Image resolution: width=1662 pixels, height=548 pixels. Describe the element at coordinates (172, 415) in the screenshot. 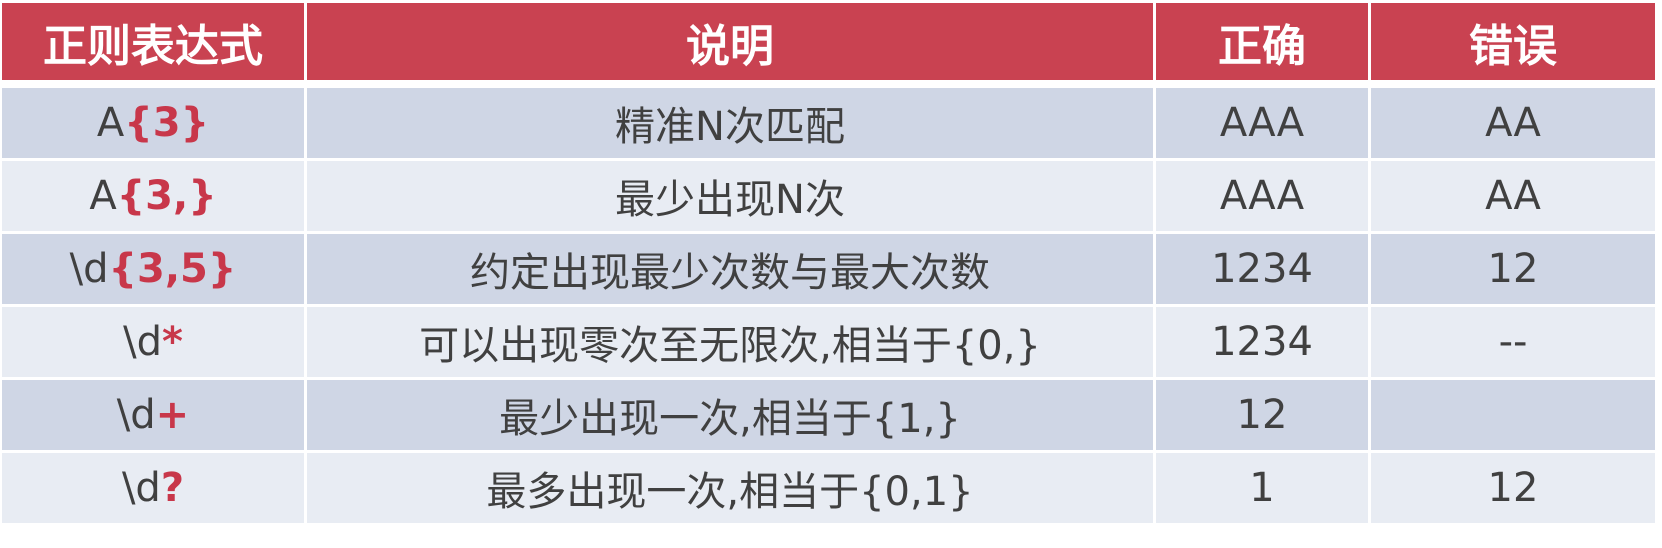

I see `regex-quantifier: +` at that location.